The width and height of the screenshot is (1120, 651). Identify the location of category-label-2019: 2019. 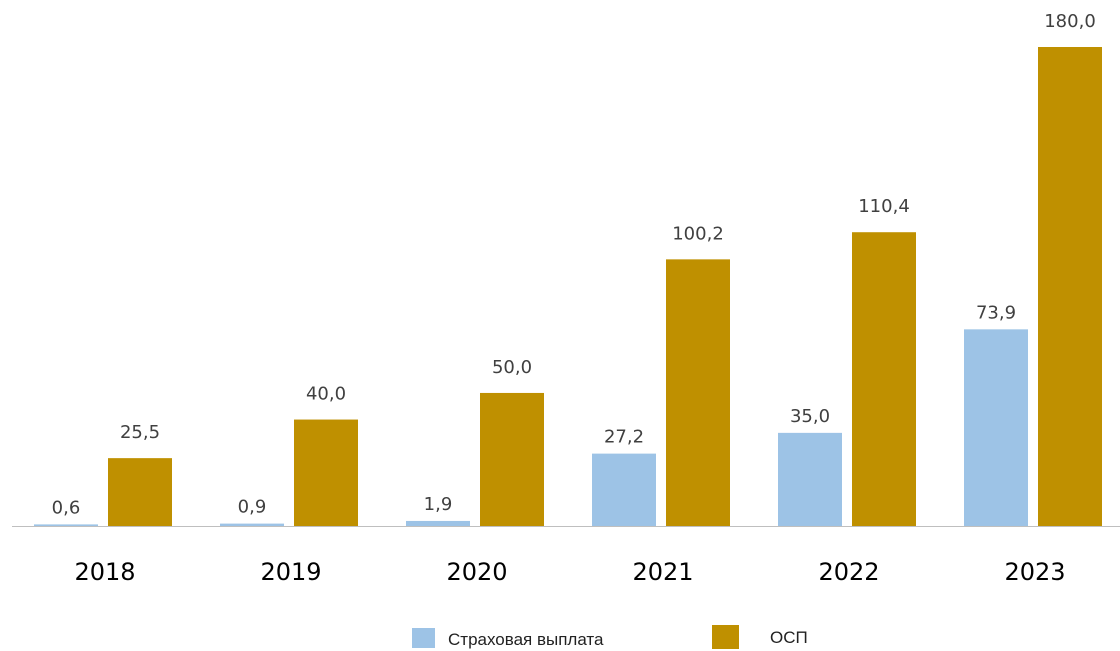
(290, 572).